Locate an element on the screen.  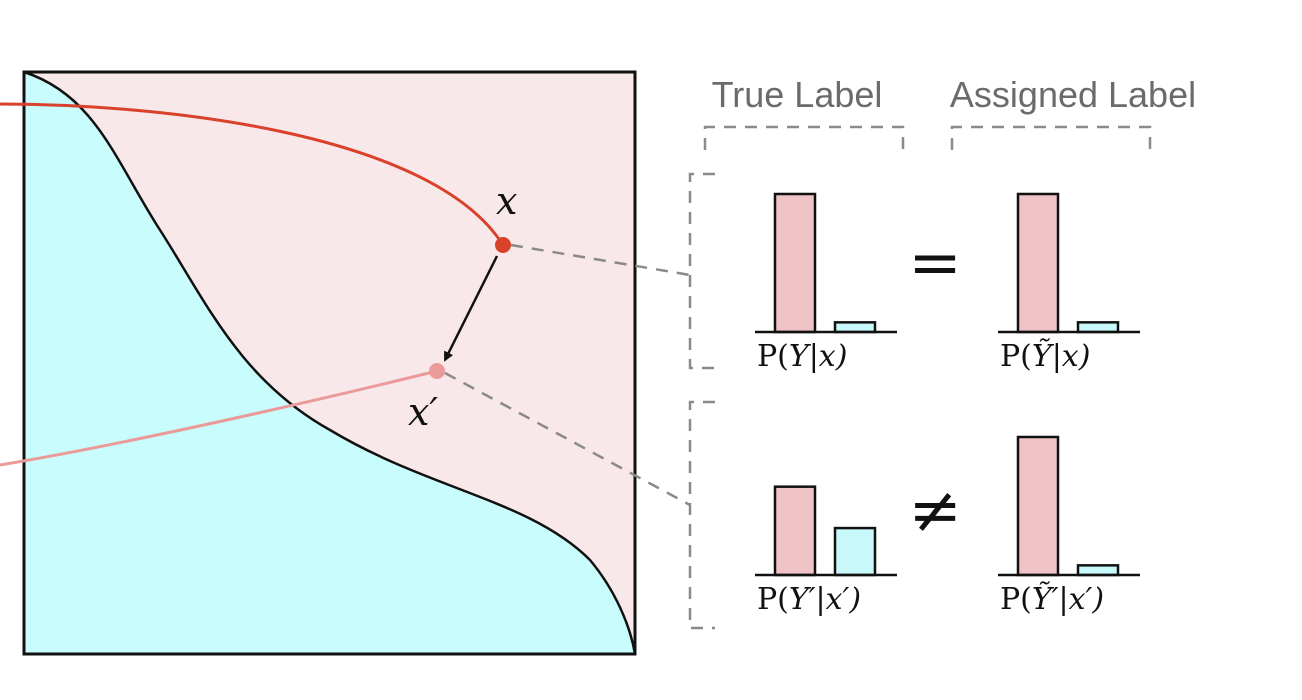
point-x-label: x is located at coordinates (506, 201).